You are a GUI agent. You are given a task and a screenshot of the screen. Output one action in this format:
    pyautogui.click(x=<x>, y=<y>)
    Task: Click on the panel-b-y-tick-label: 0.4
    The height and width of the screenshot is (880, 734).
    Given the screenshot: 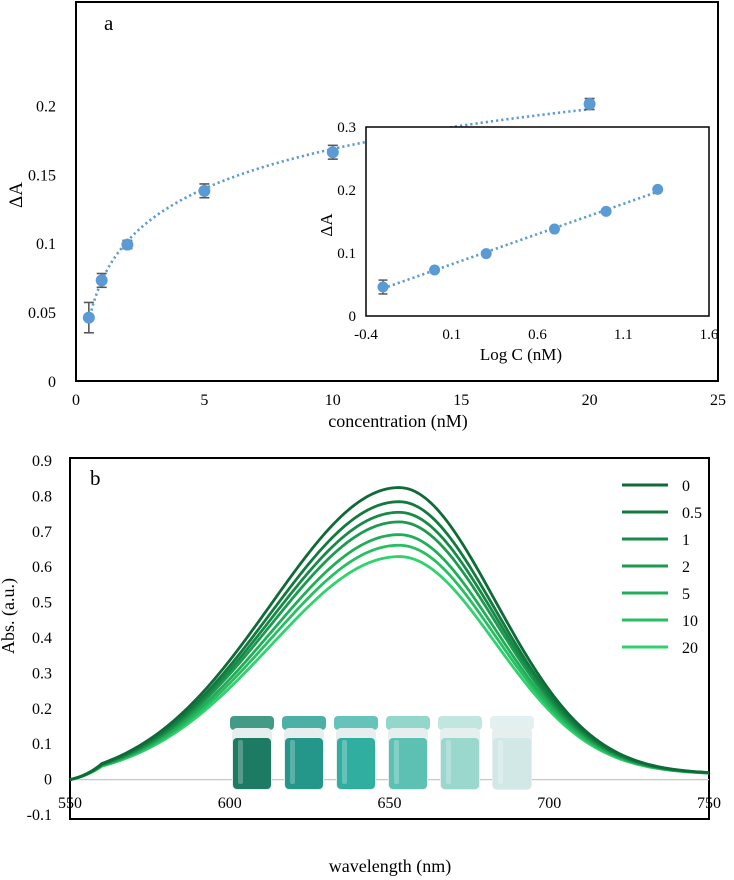 What is the action you would take?
    pyautogui.click(x=42, y=638)
    